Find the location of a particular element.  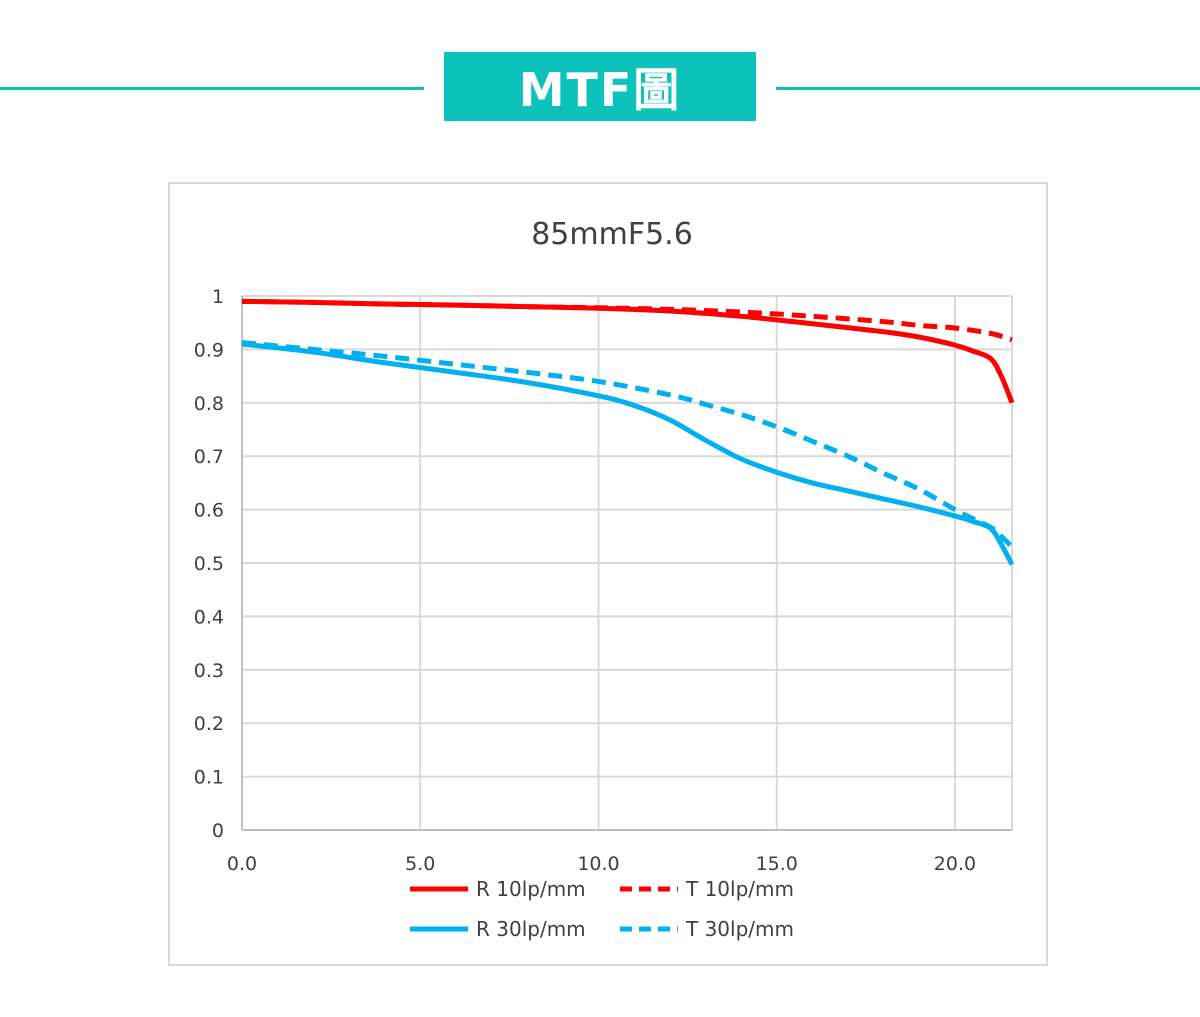

legend: R 10lp/mm T 10lp/mm R 30lp/mm T 30lp/mm is located at coordinates (602, 909).